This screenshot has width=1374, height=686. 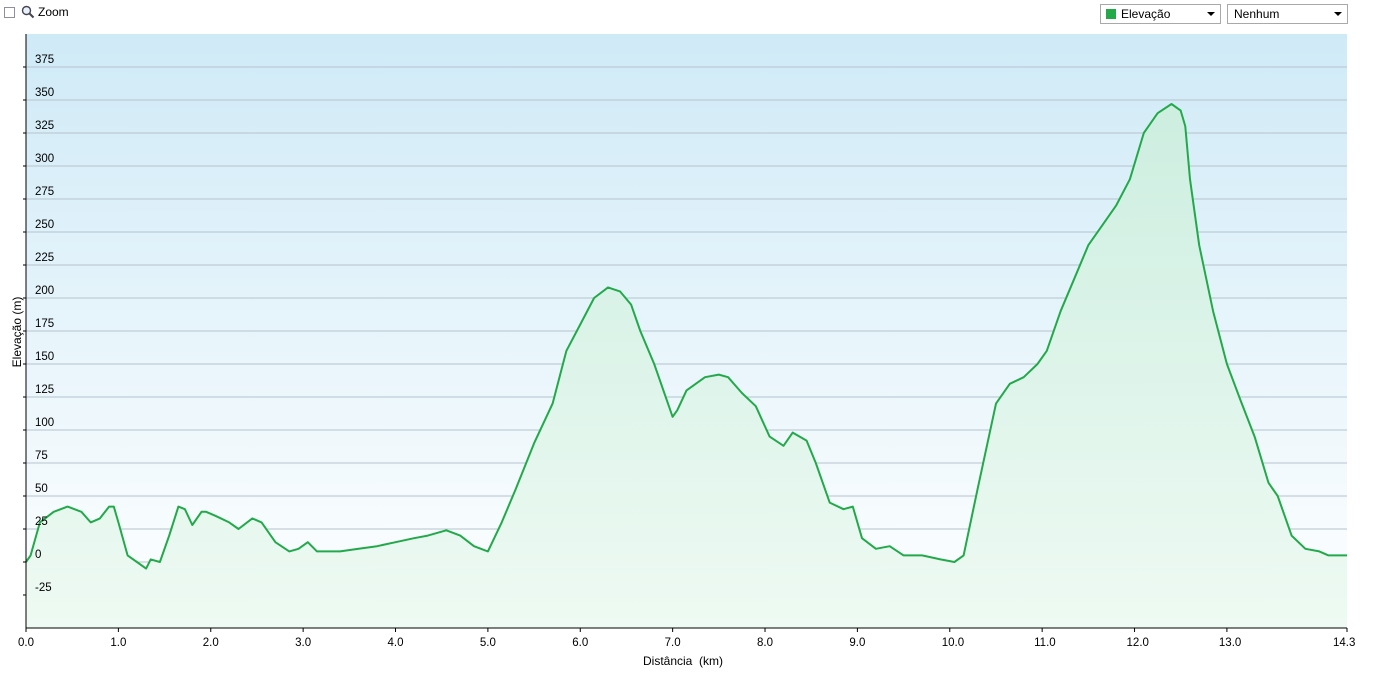 What do you see at coordinates (765, 643) in the screenshot?
I see `x-tick-label: 8.0` at bounding box center [765, 643].